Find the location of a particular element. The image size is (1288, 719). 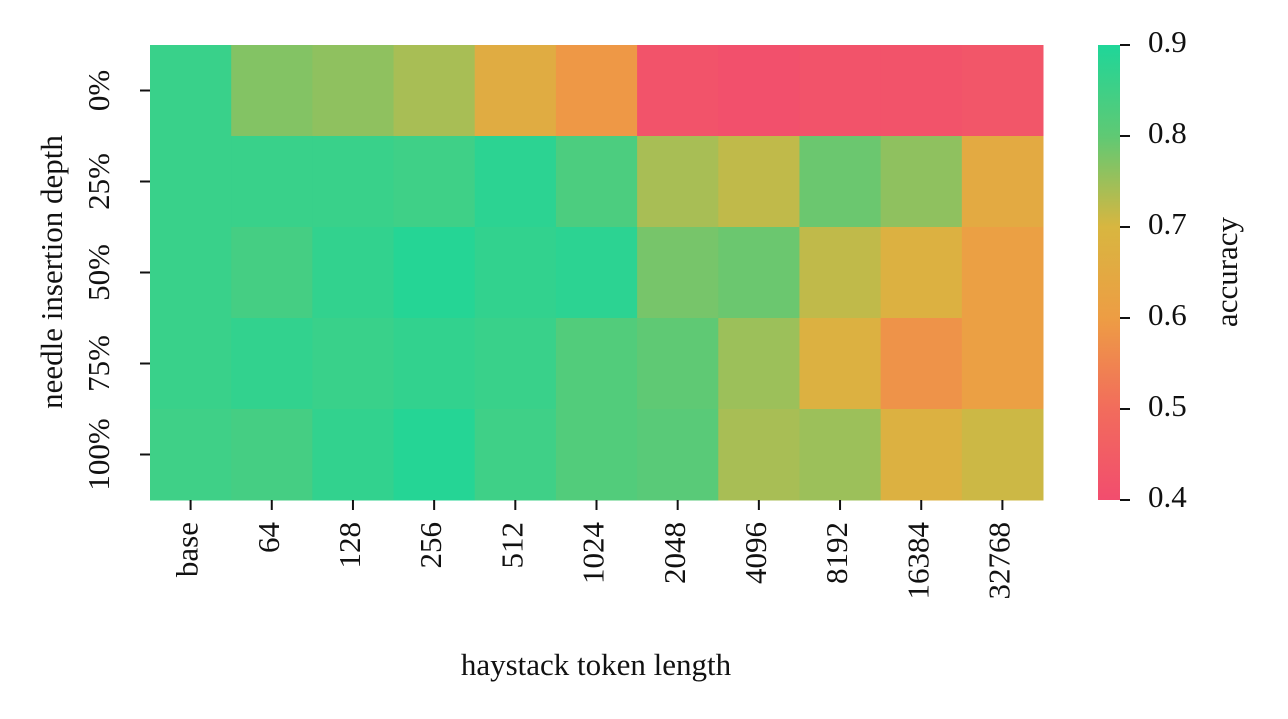

x-tick-label: base is located at coordinates (187, 549).